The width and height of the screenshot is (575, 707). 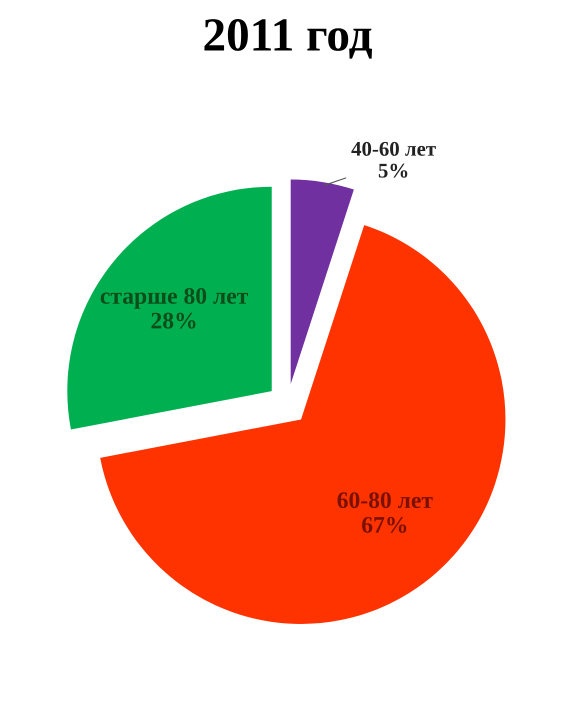 What do you see at coordinates (384, 524) in the screenshot?
I see `data-label: 67%` at bounding box center [384, 524].